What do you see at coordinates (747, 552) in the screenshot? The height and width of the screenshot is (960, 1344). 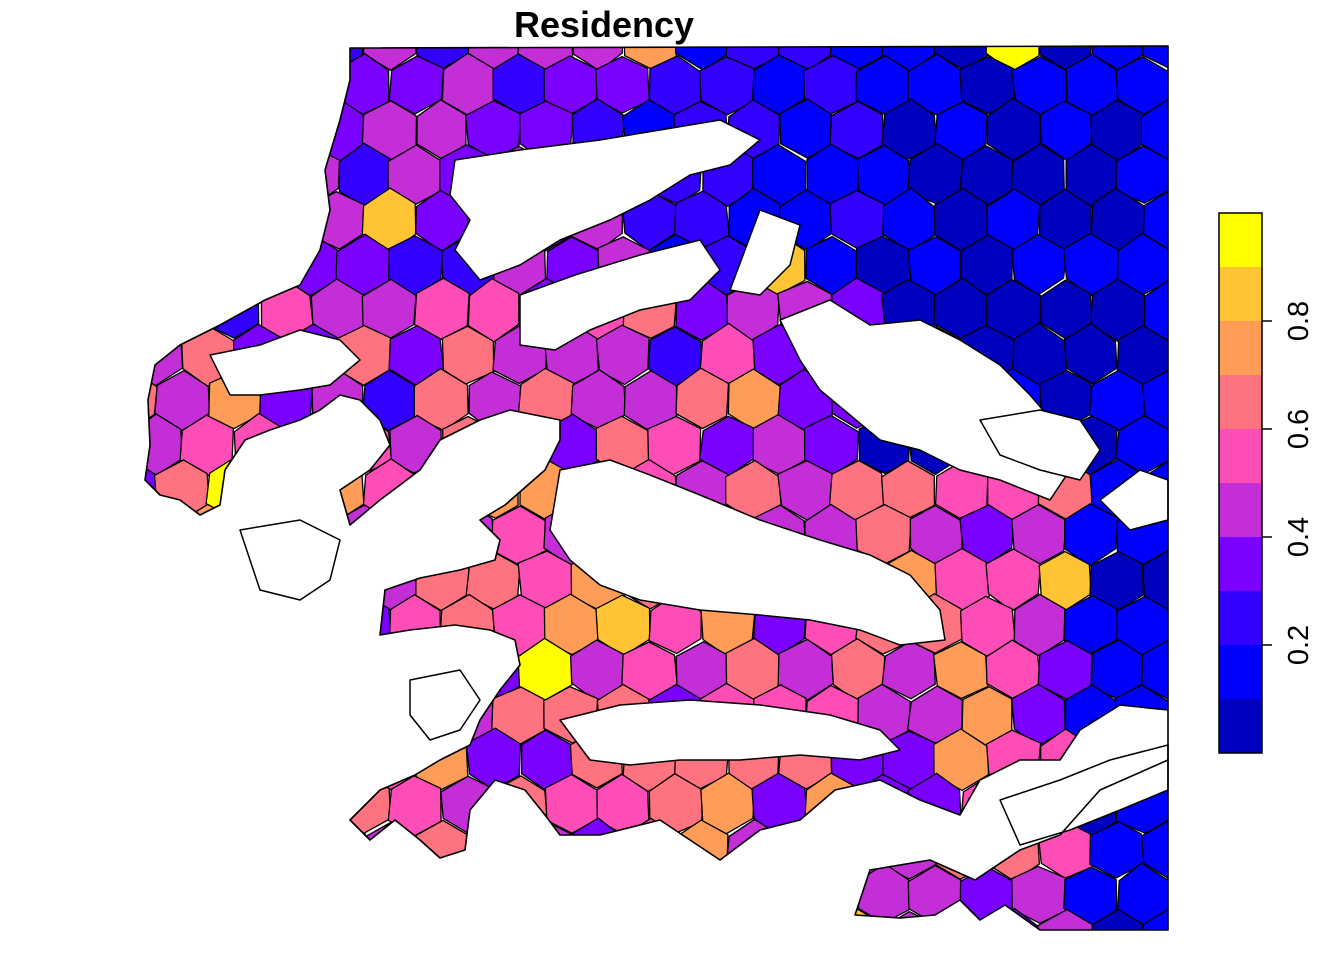 I see `water-area` at bounding box center [747, 552].